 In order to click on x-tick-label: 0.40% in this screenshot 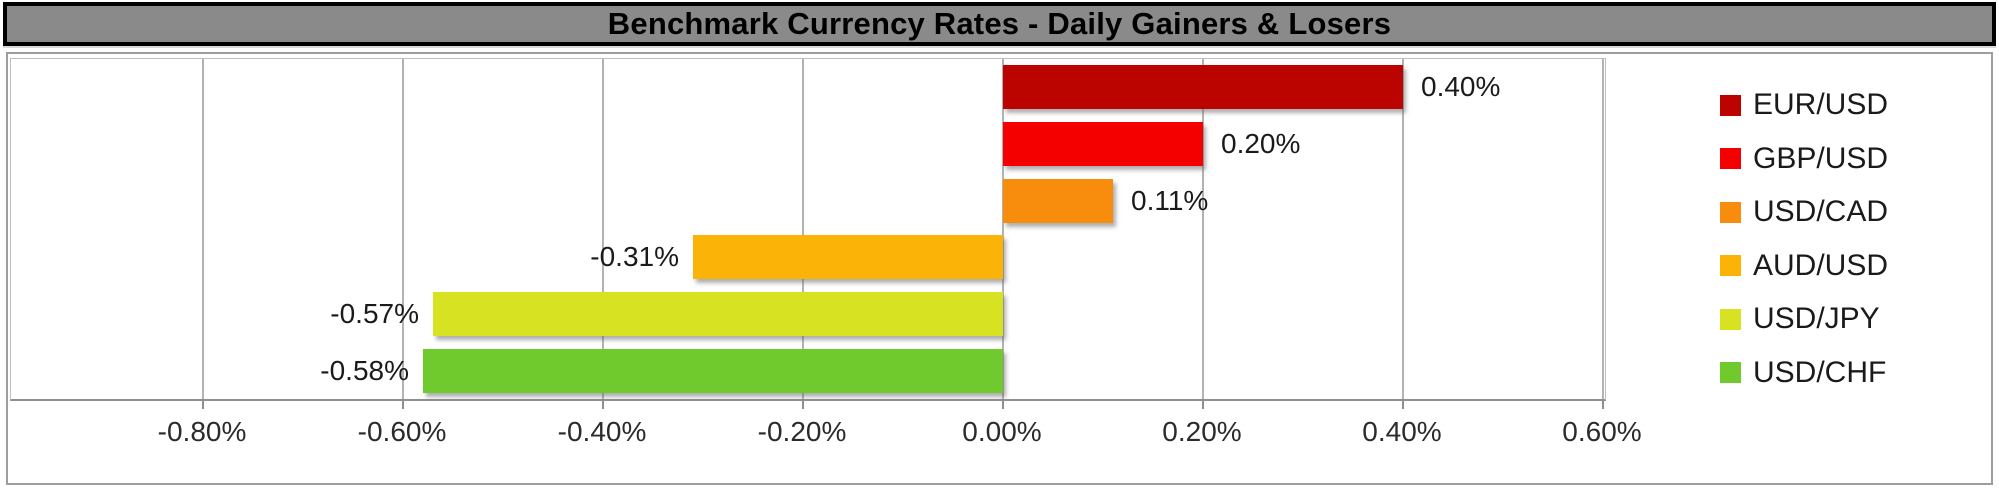, I will do `click(1402, 431)`.